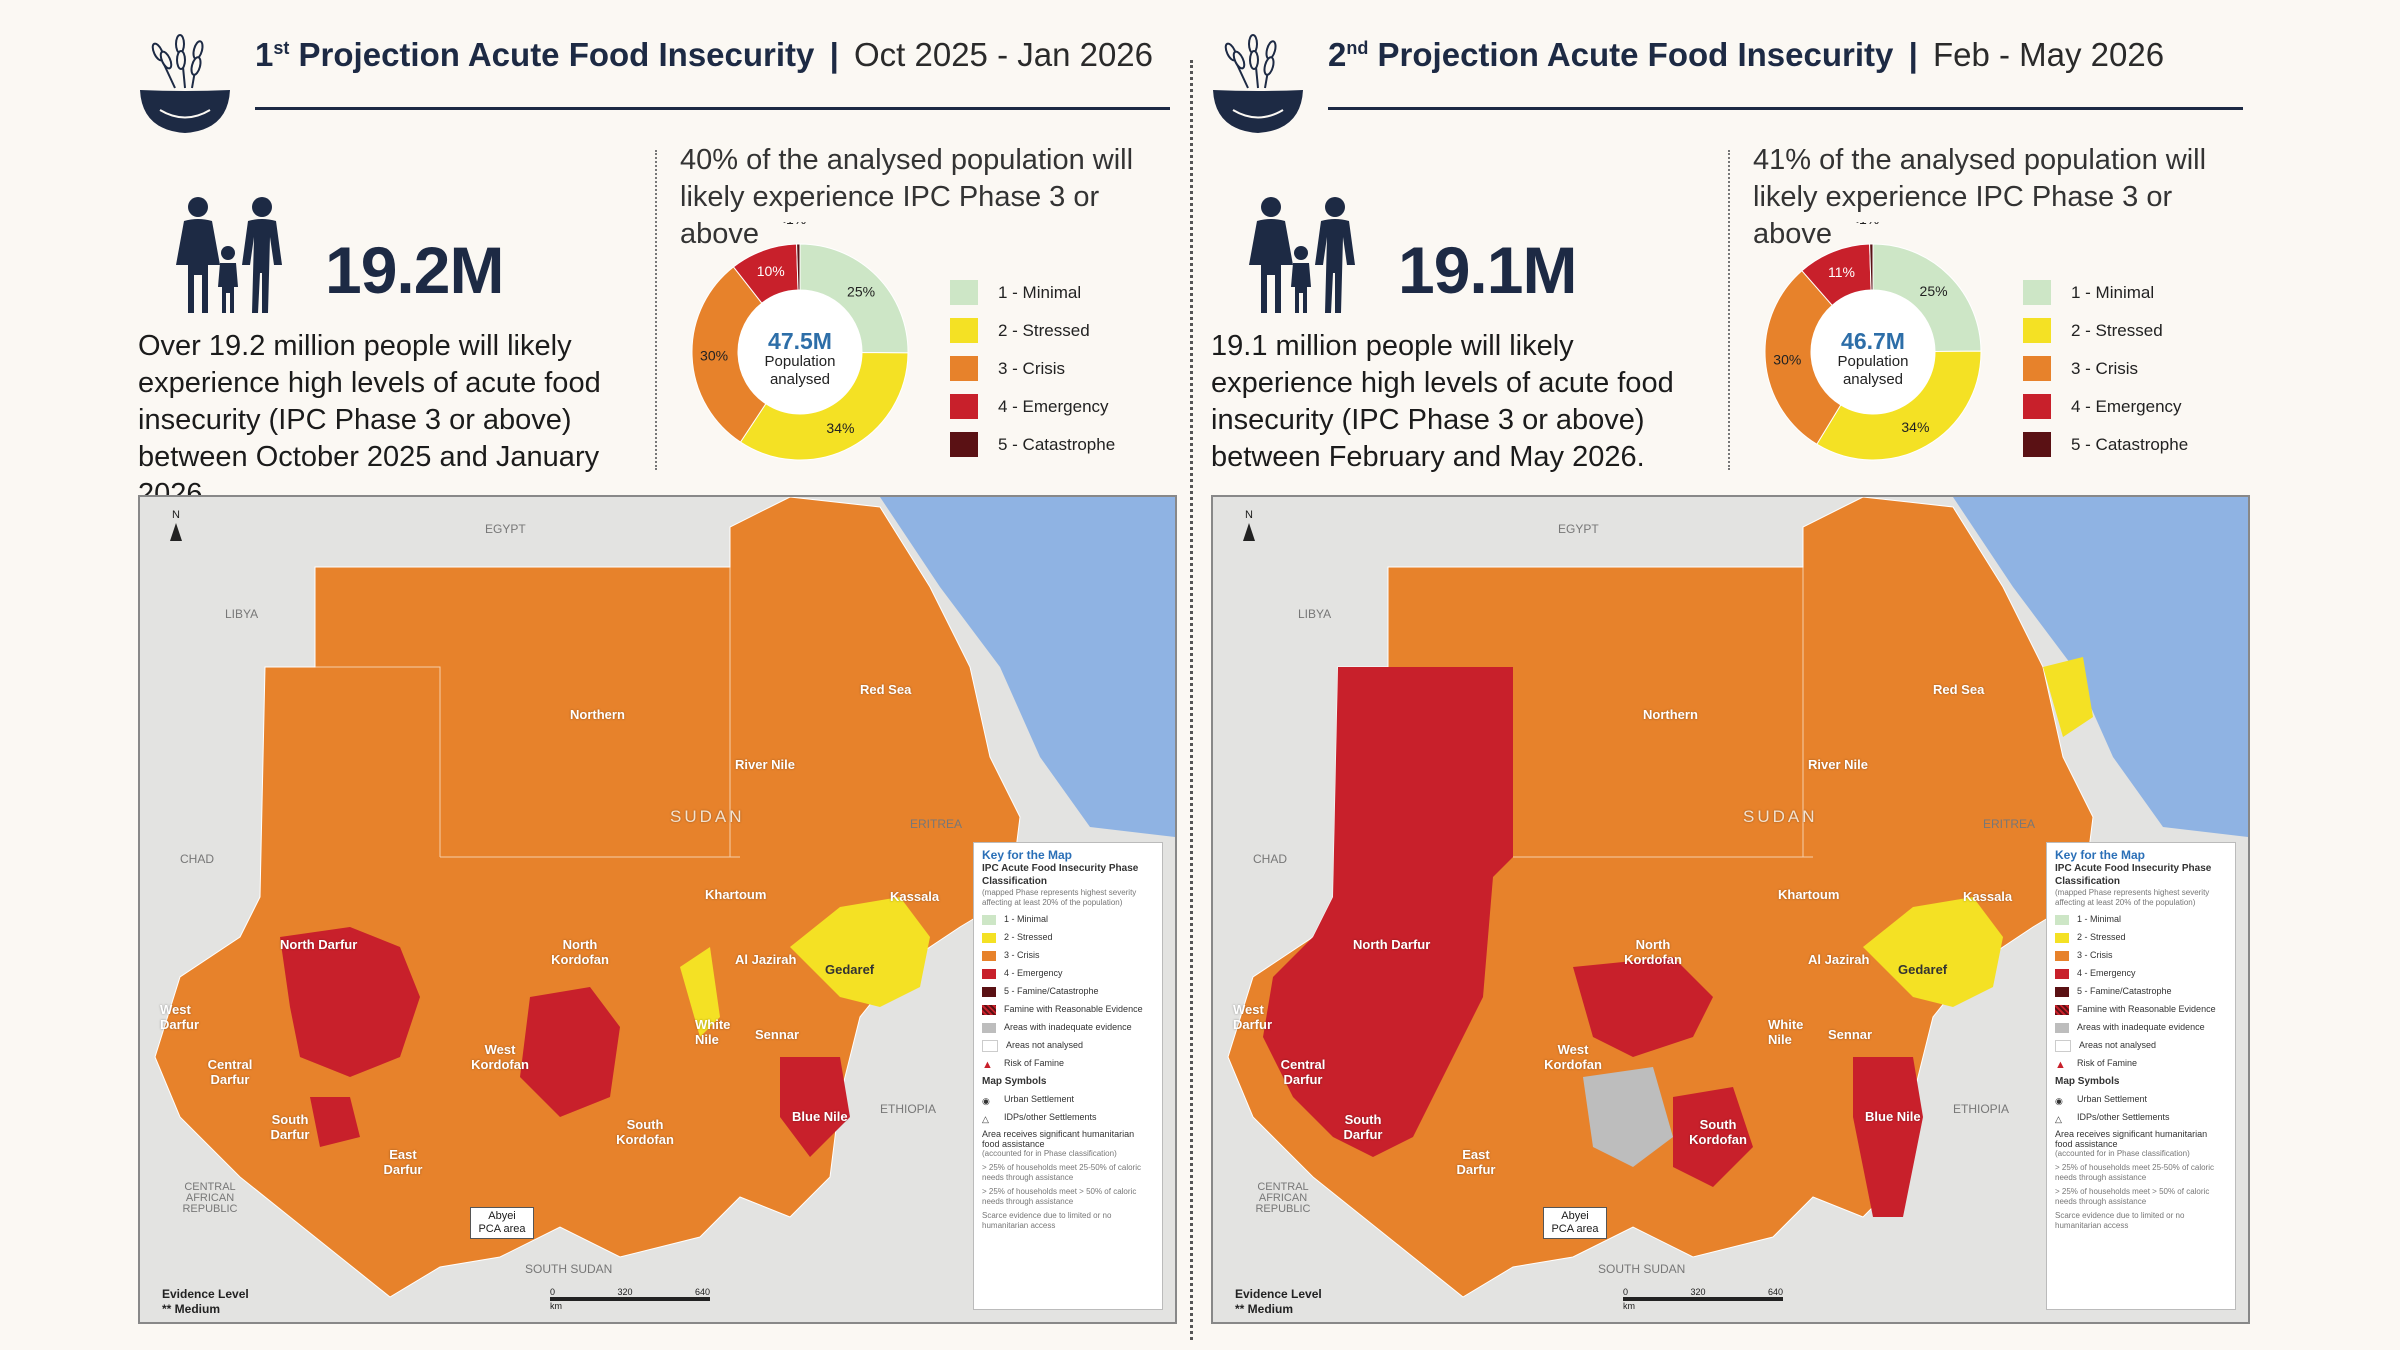  I want to click on country-label: SUDAN, so click(707, 816).